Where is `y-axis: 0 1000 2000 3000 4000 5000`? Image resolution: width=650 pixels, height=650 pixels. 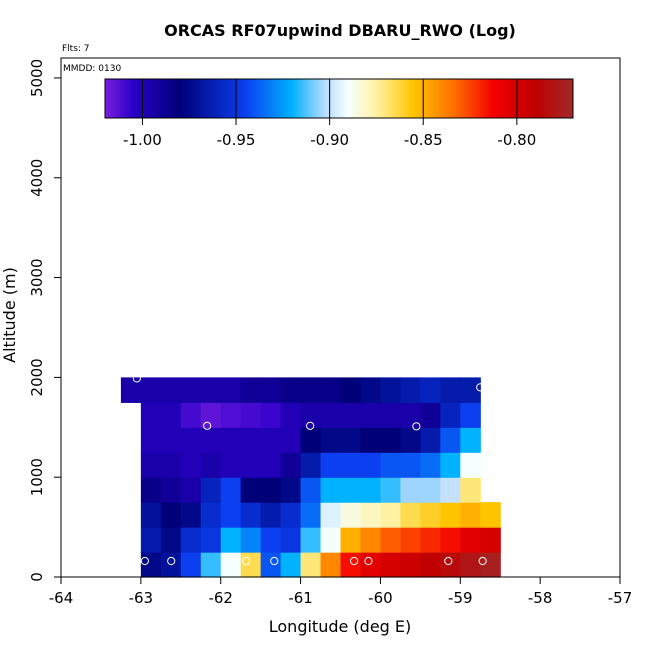
y-axis: 0 1000 2000 3000 4000 5000 is located at coordinates (44, 320).